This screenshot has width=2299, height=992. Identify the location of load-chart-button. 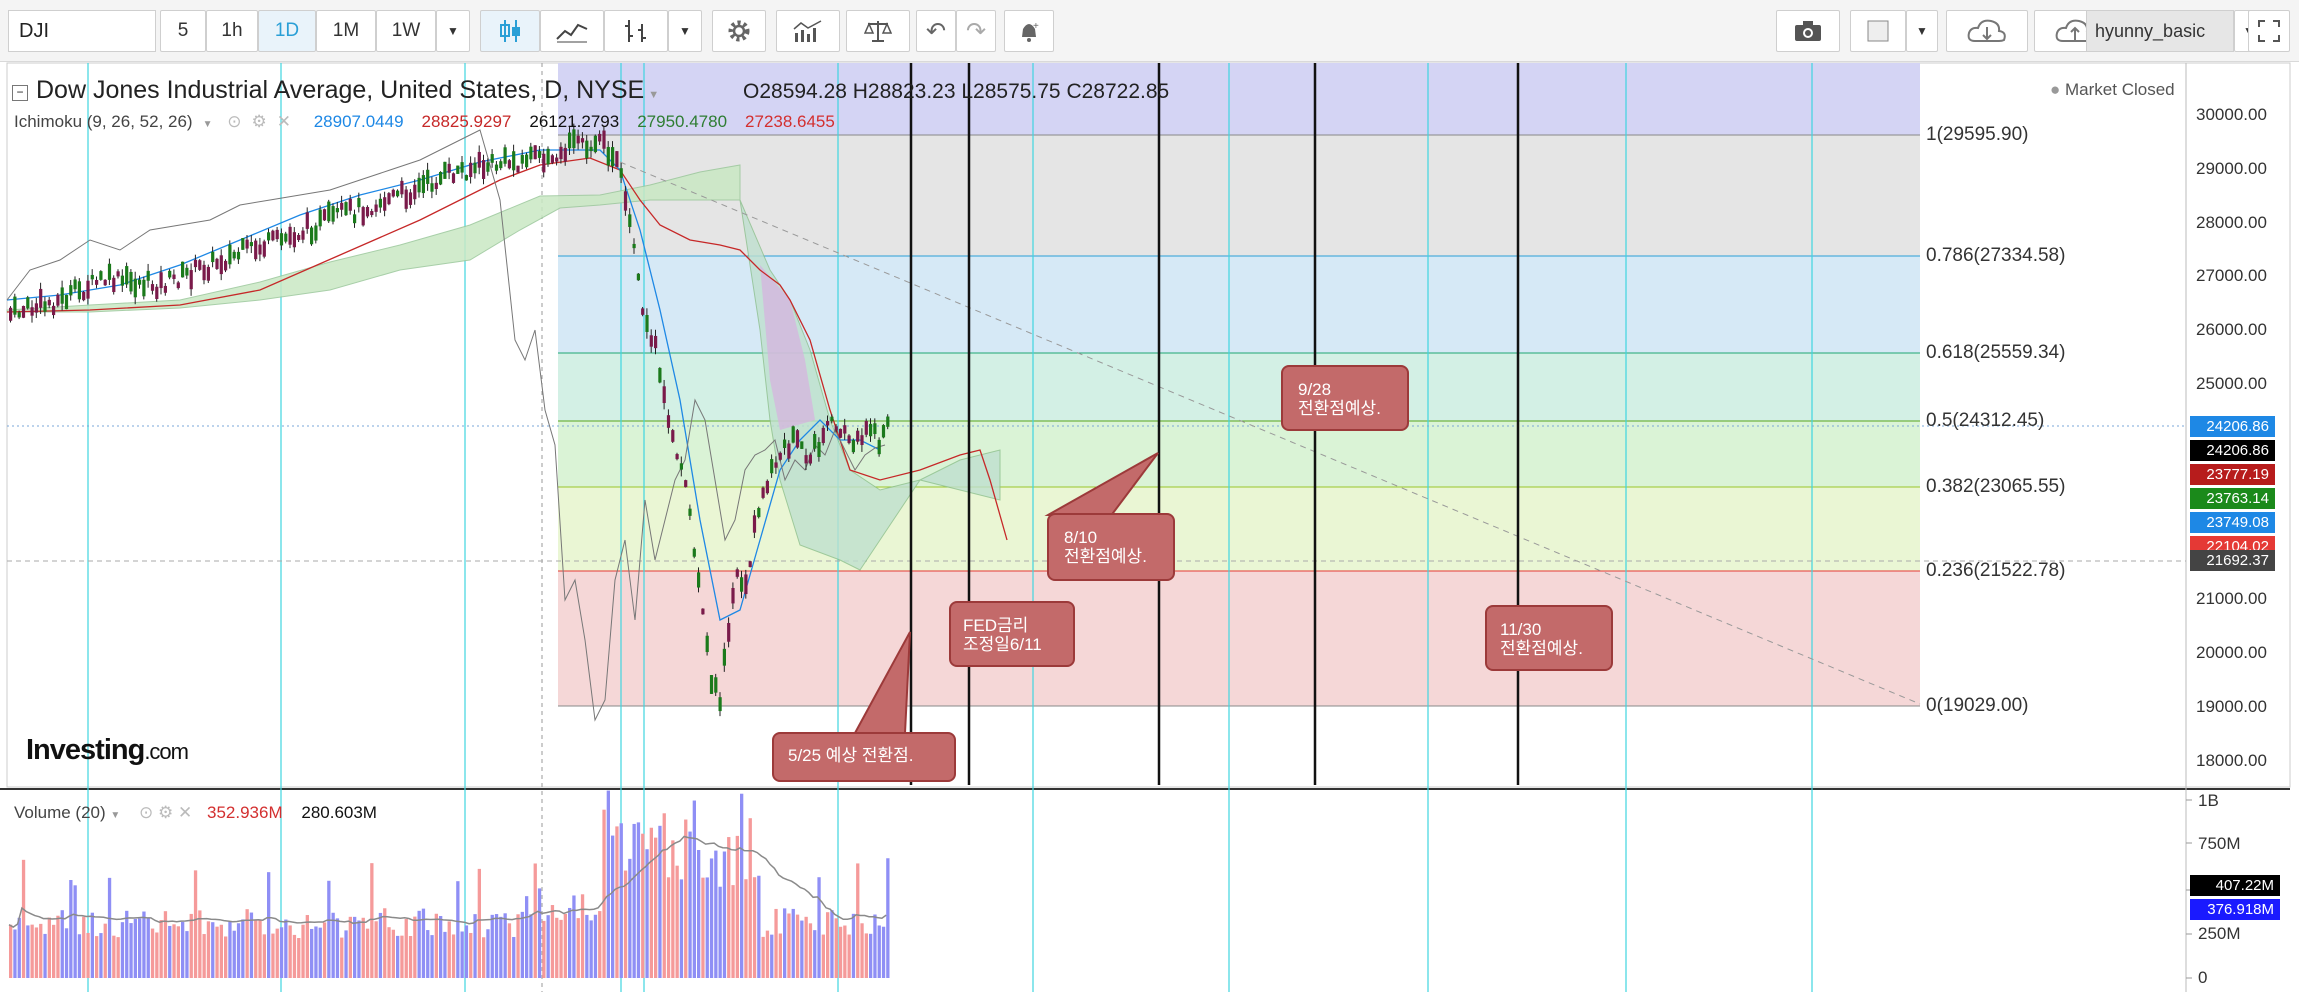
(1987, 31).